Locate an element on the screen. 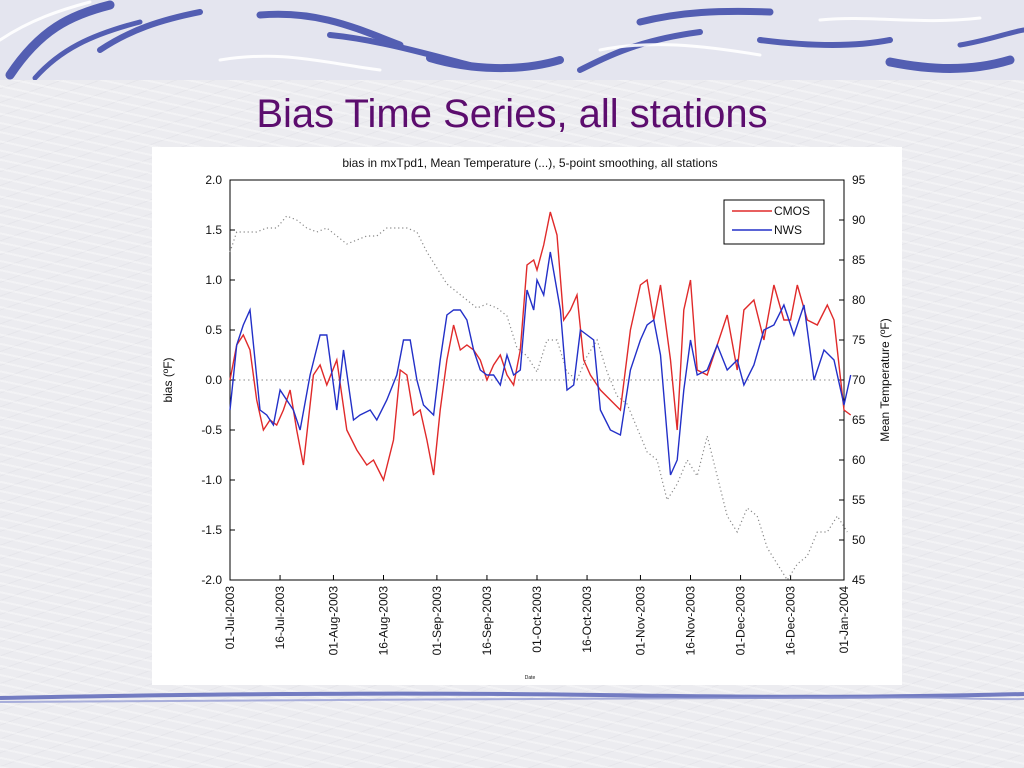 The width and height of the screenshot is (1024, 768). x-tick-label: 16-Jul-2003 is located at coordinates (280, 618).